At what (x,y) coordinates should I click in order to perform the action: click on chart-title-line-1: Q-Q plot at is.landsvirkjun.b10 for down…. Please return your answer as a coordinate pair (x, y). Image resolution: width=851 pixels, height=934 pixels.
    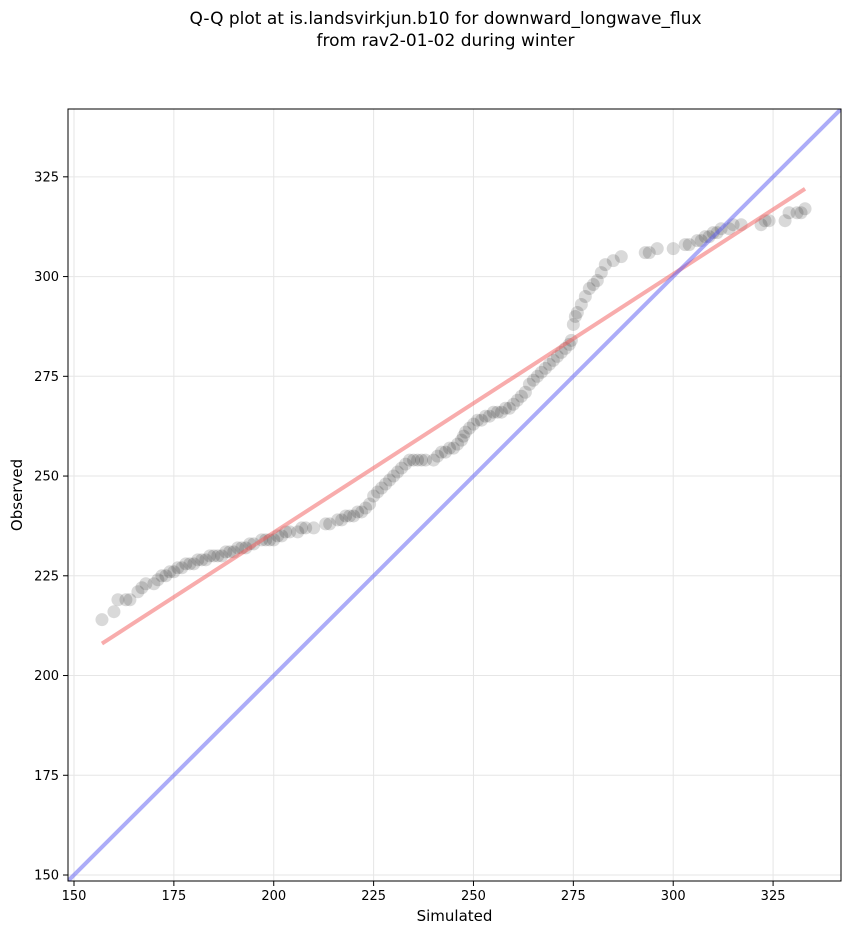
    Looking at the image, I should click on (445, 19).